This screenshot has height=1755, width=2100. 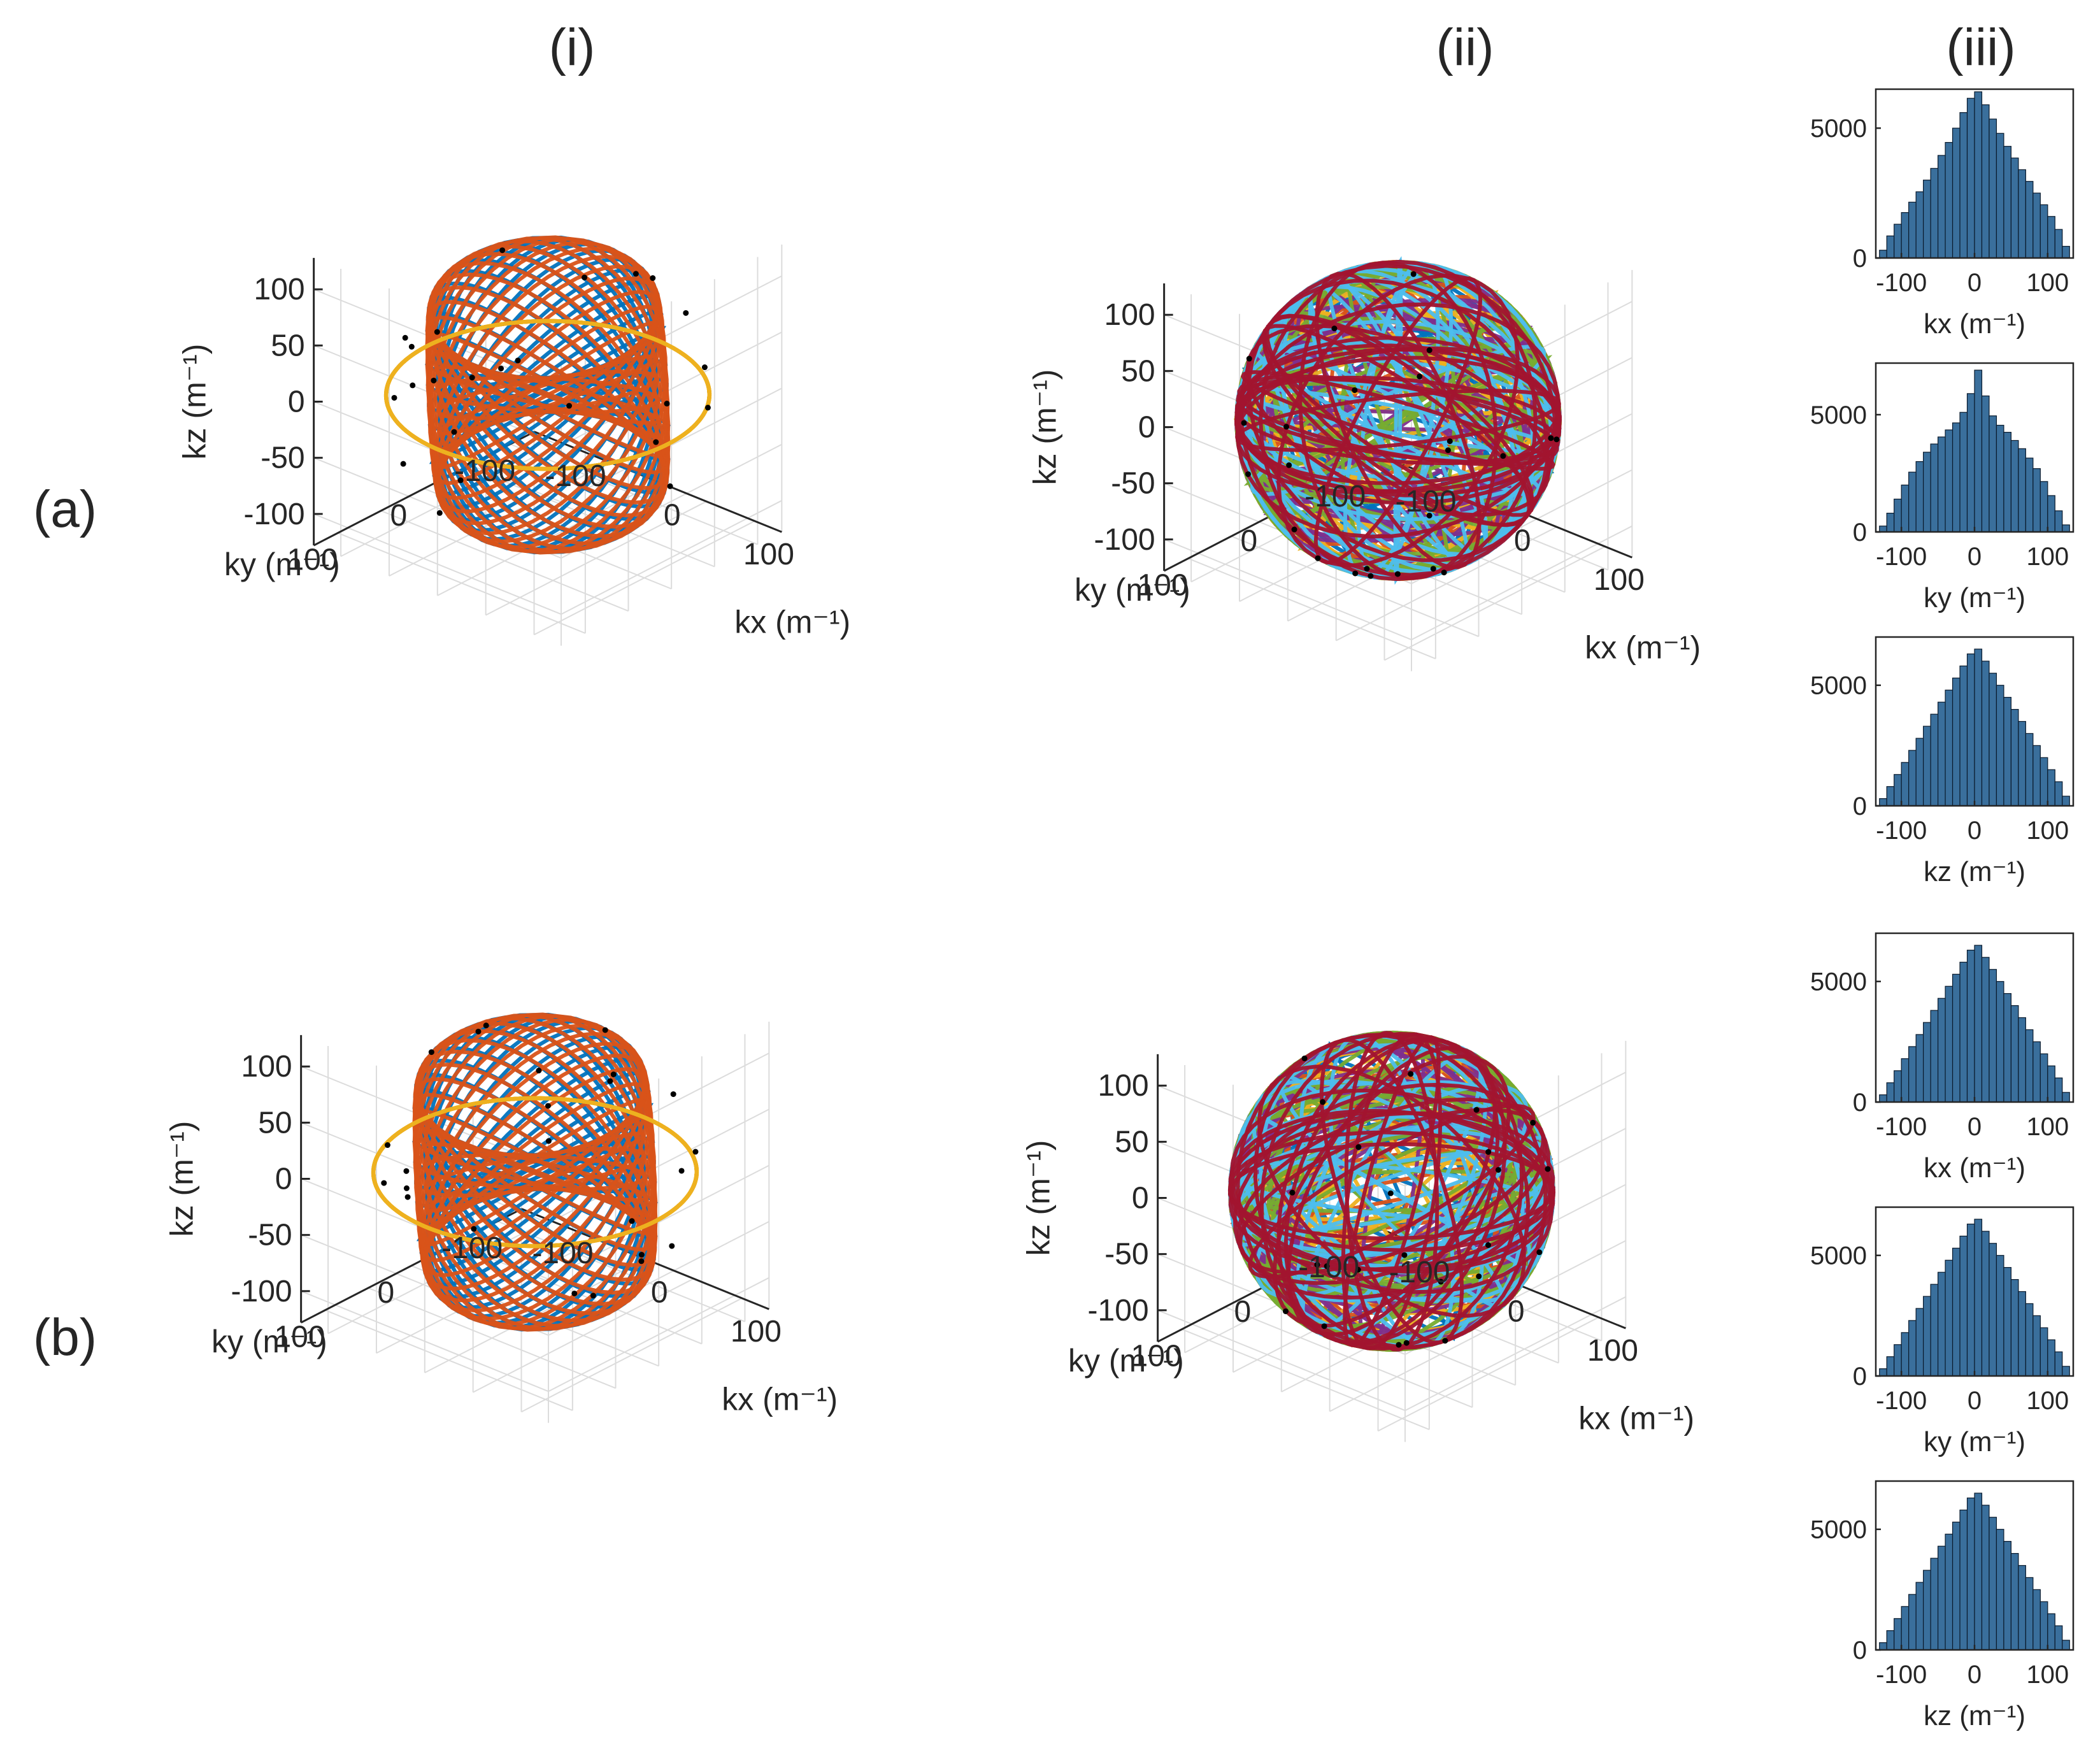 What do you see at coordinates (1465, 47) in the screenshot?
I see `column-label-ii: (ii)` at bounding box center [1465, 47].